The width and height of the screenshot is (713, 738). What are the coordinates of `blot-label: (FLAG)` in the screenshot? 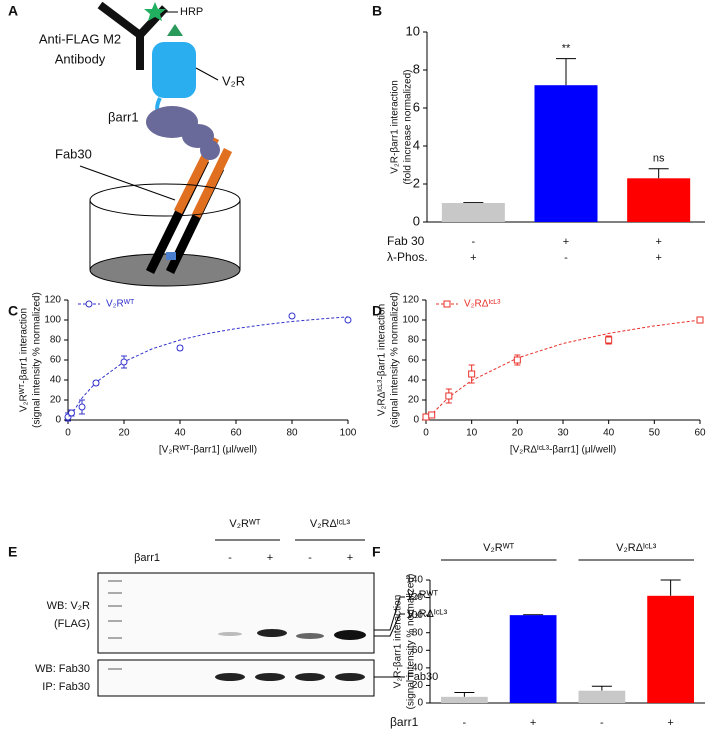 It's located at (72, 624).